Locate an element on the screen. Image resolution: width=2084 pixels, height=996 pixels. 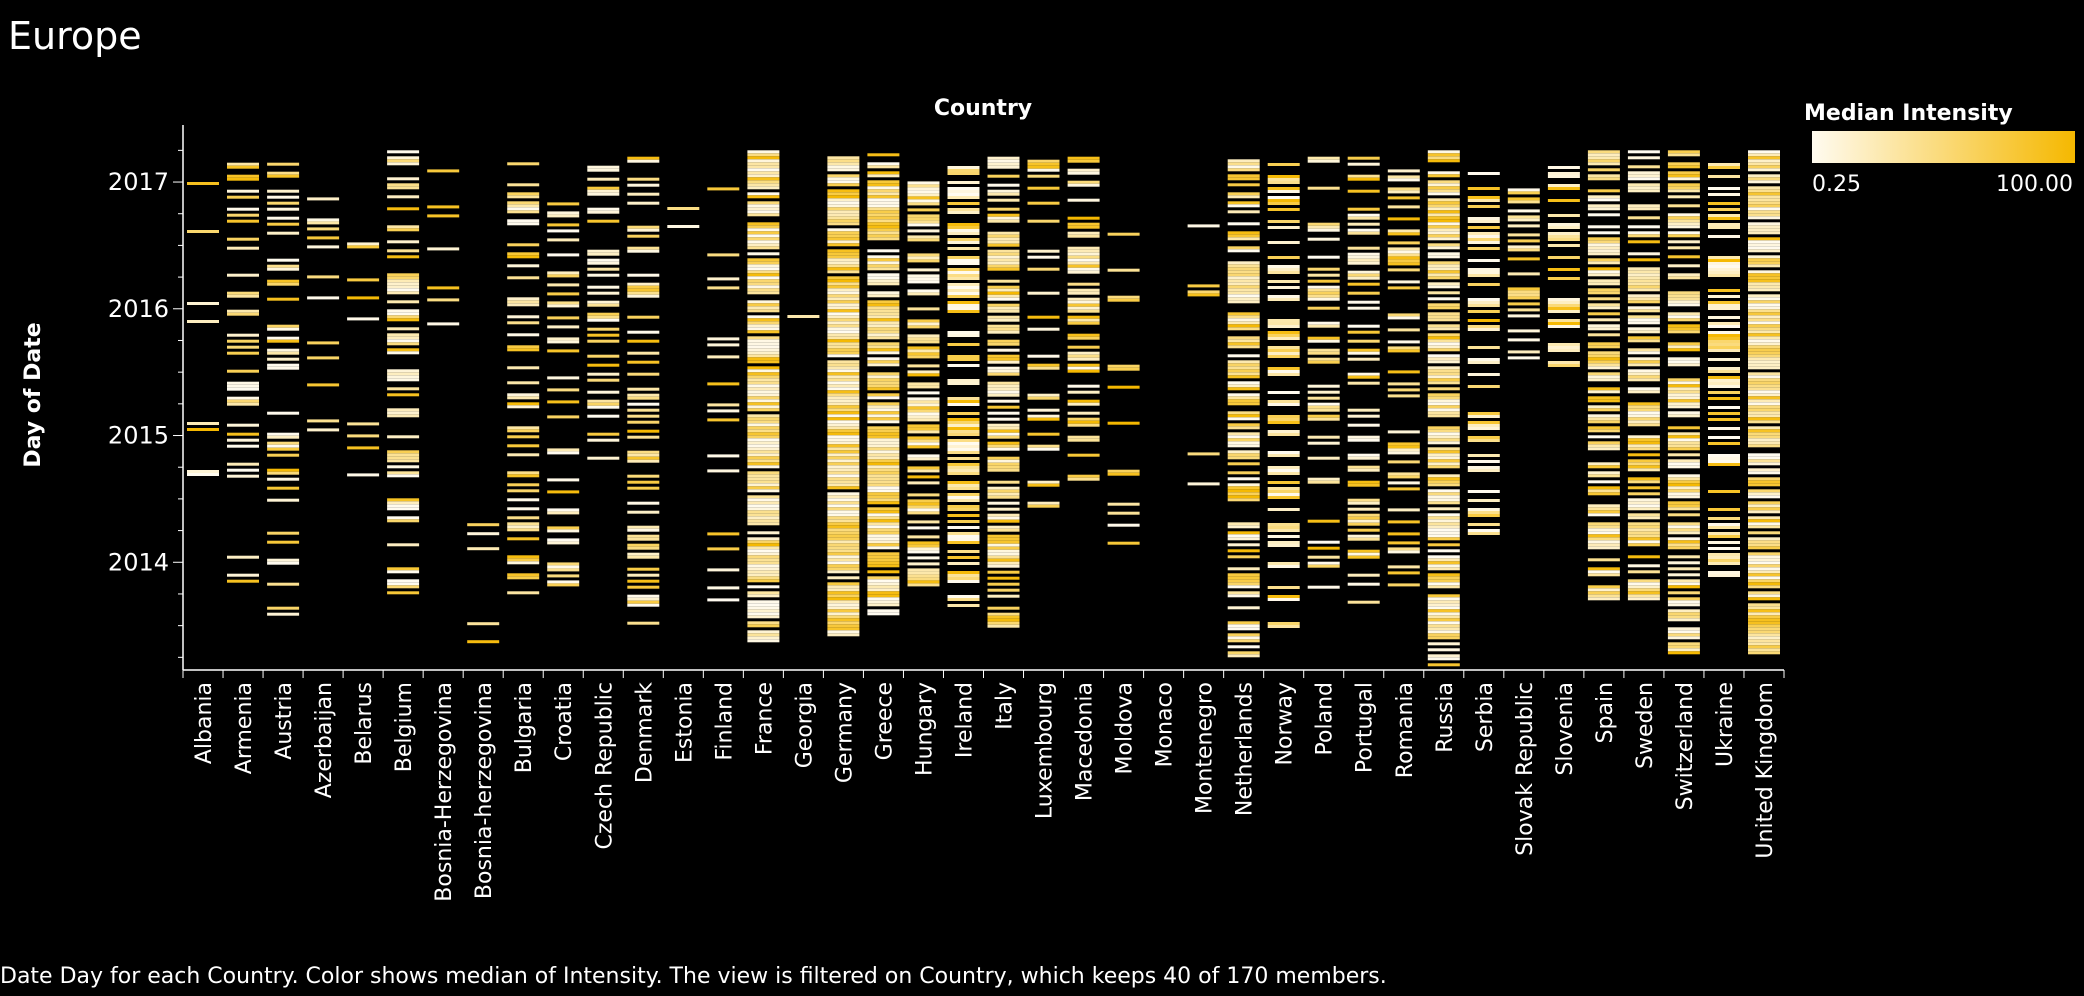
legend-max-label: 100.00 is located at coordinates (2034, 184).